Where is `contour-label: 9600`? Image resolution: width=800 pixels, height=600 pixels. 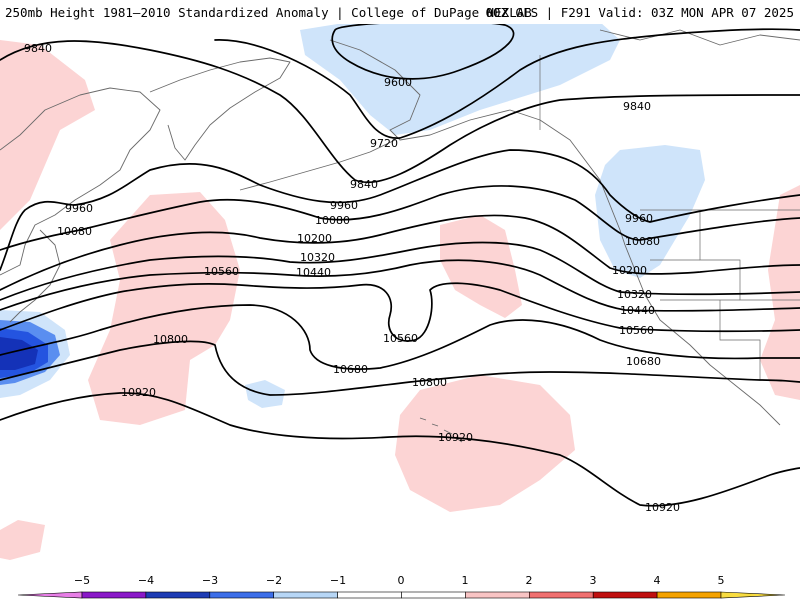
contour-label: 9600 is located at coordinates (398, 82).